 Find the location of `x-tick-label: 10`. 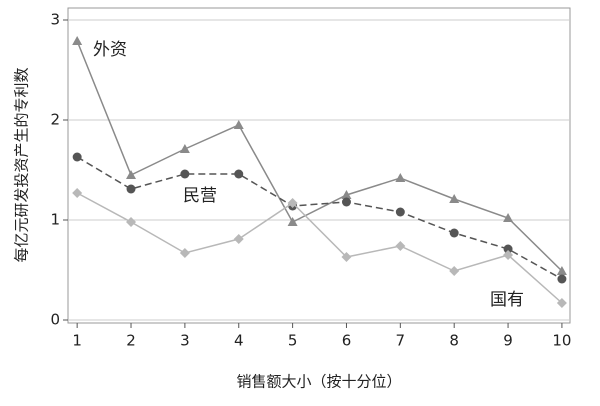

x-tick-label: 10 is located at coordinates (561, 341).